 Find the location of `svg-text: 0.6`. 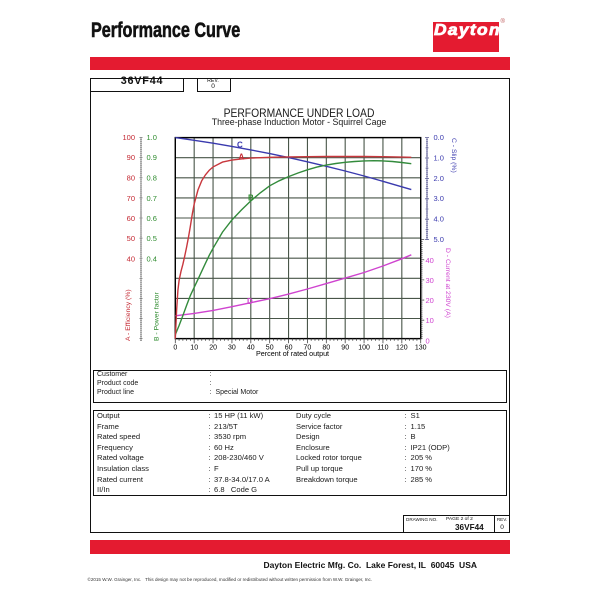

svg-text: 0.6 is located at coordinates (152, 218).